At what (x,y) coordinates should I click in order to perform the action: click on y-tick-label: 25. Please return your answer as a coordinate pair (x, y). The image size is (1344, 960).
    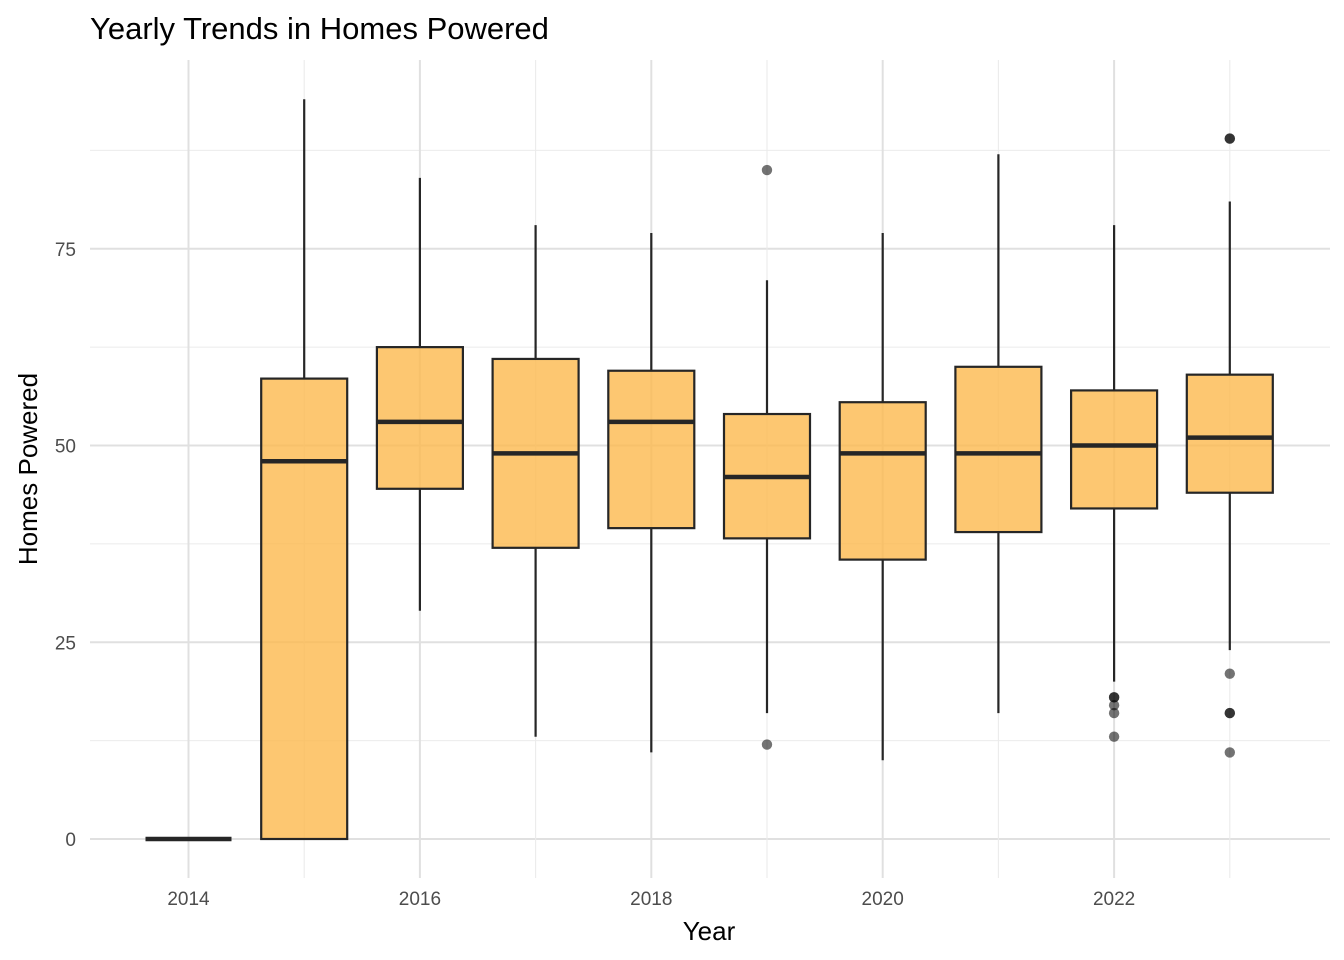
    Looking at the image, I should click on (65, 643).